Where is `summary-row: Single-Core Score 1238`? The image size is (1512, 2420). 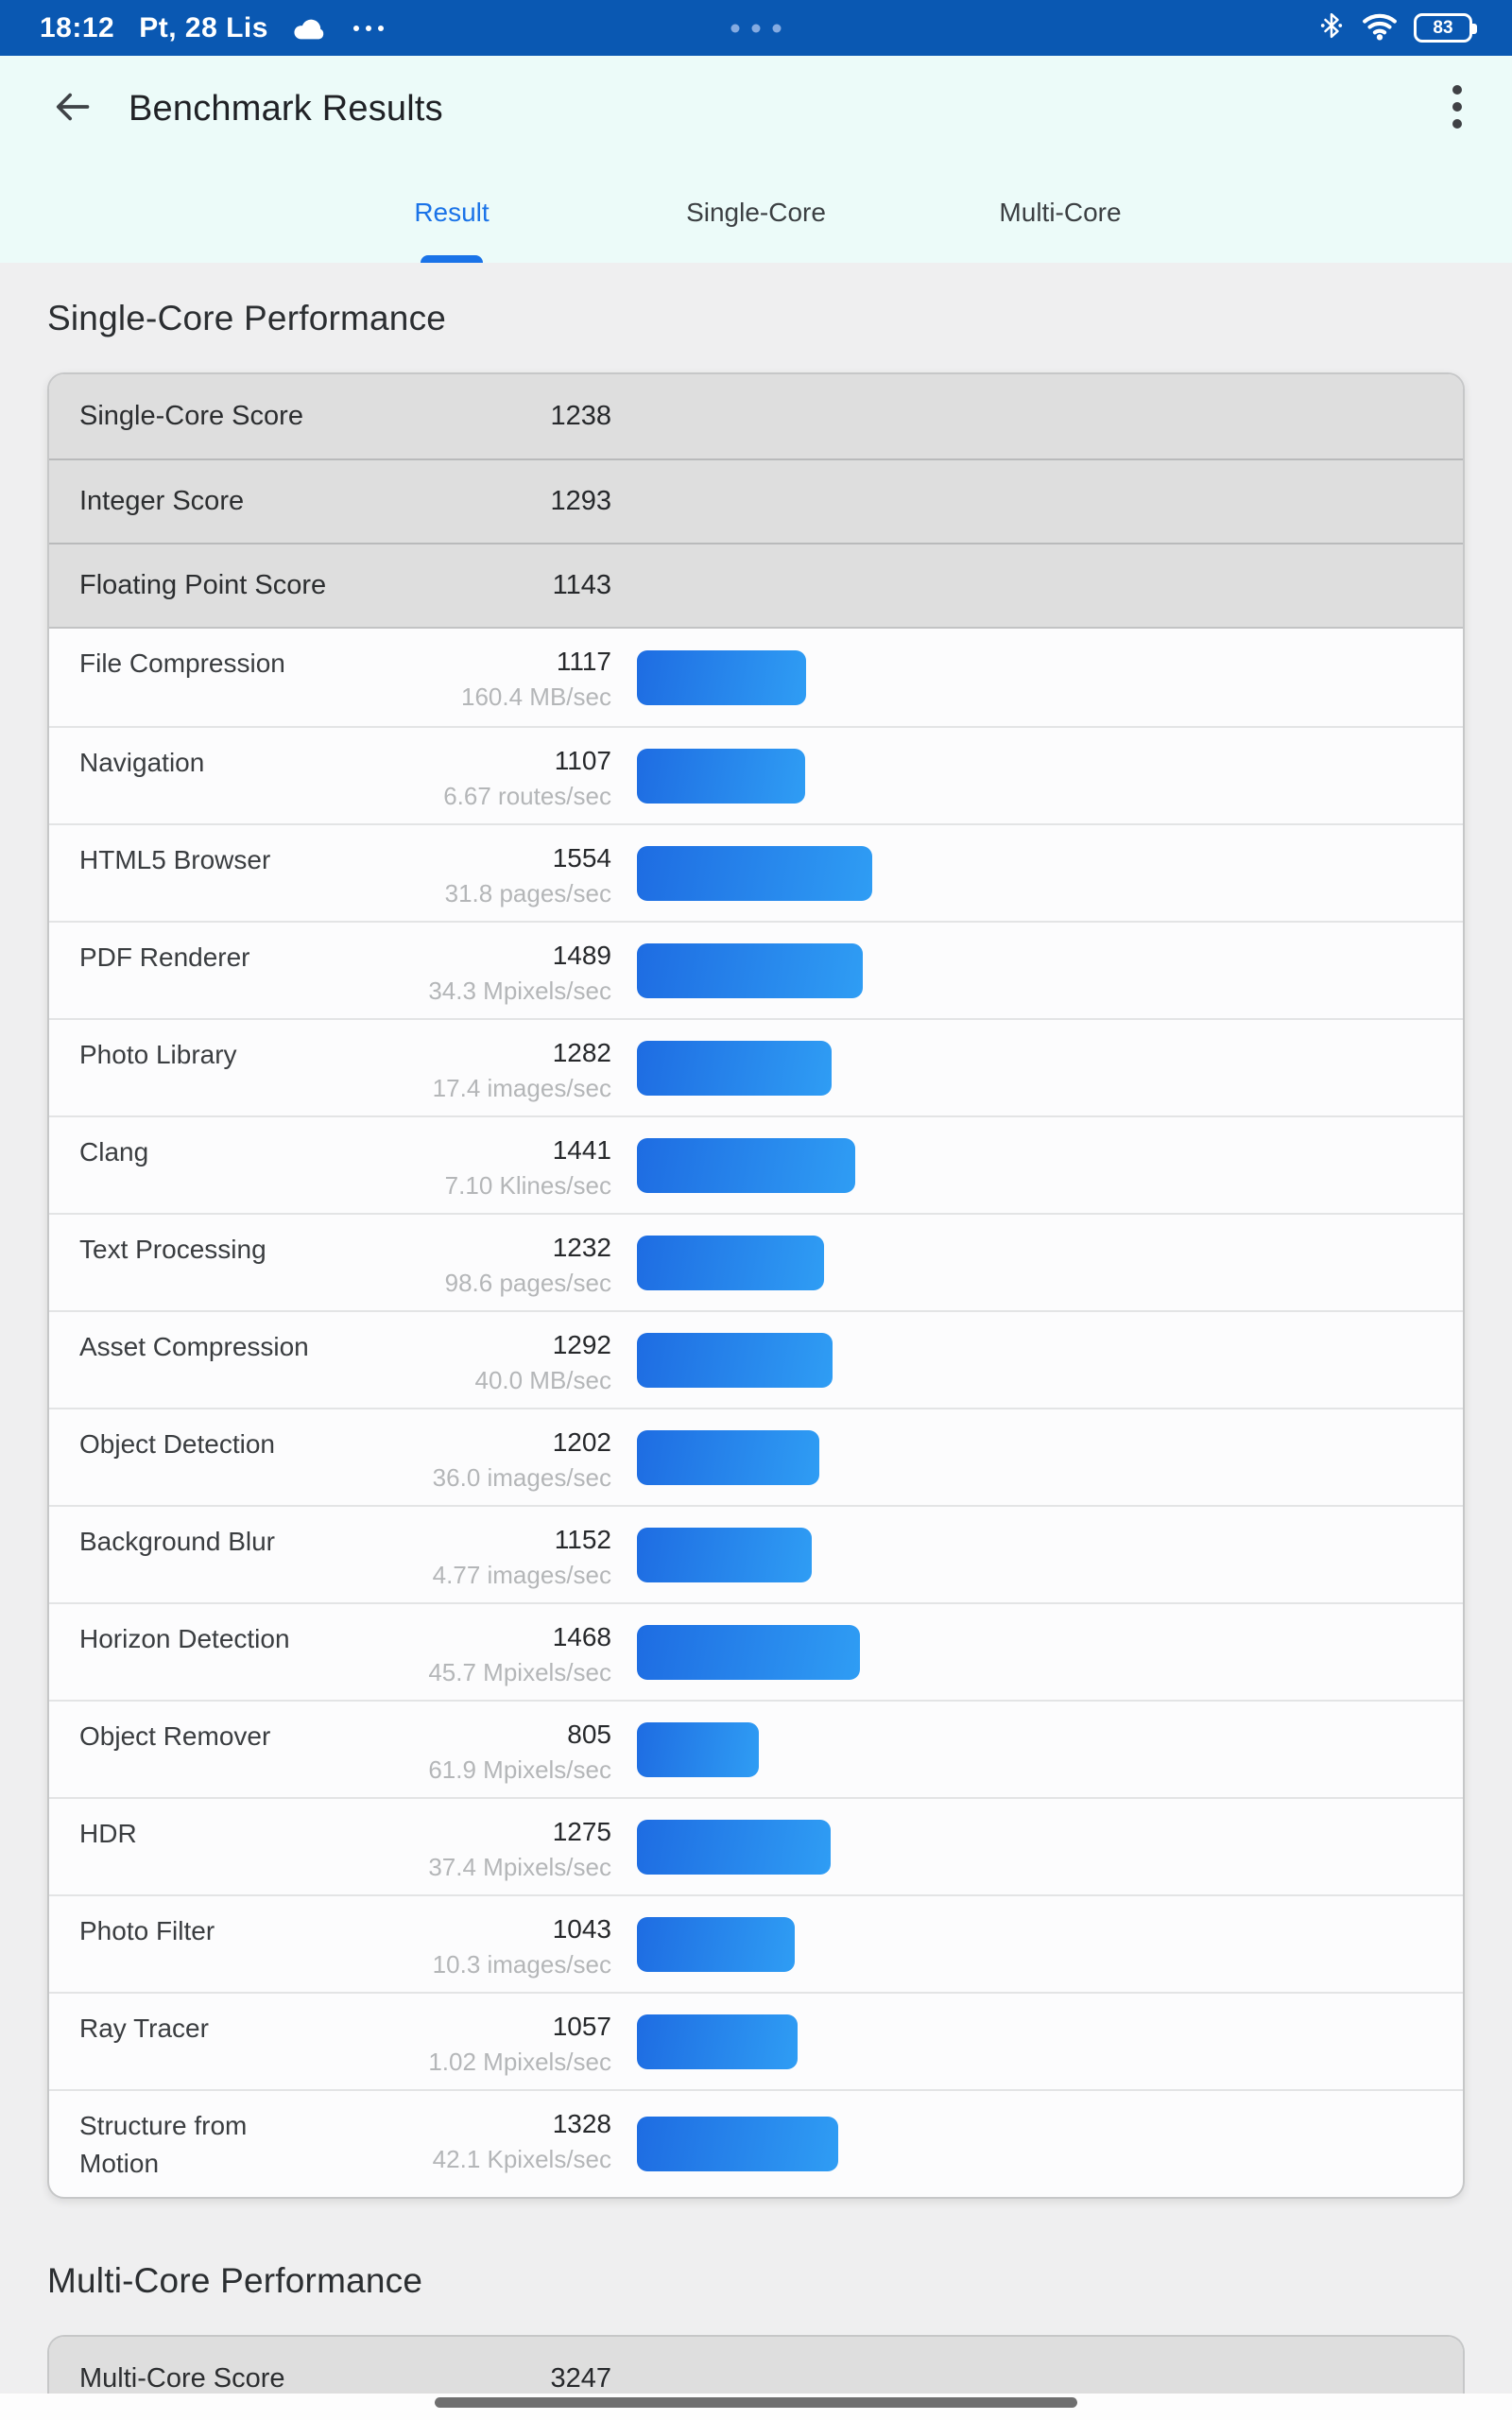 summary-row: Single-Core Score 1238 is located at coordinates (756, 416).